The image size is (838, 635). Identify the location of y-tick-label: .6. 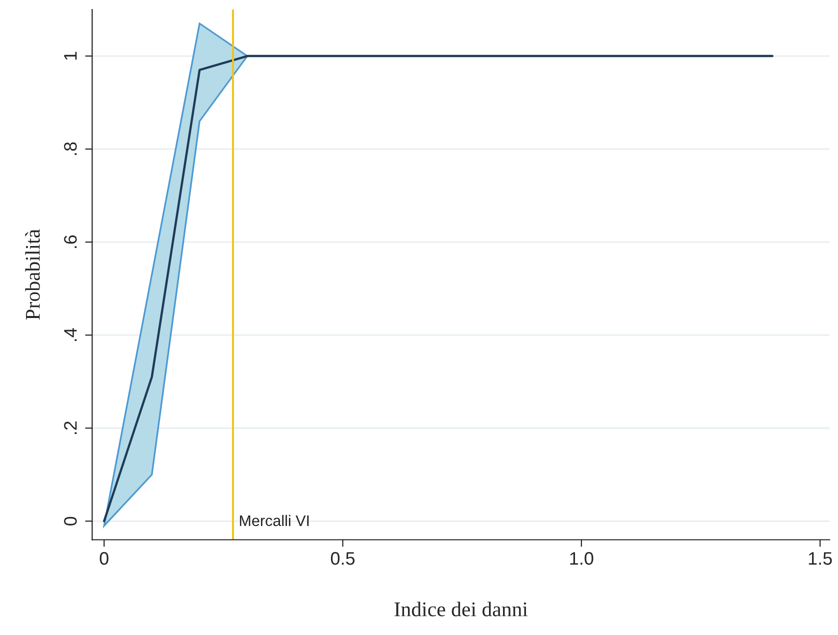
(70, 241).